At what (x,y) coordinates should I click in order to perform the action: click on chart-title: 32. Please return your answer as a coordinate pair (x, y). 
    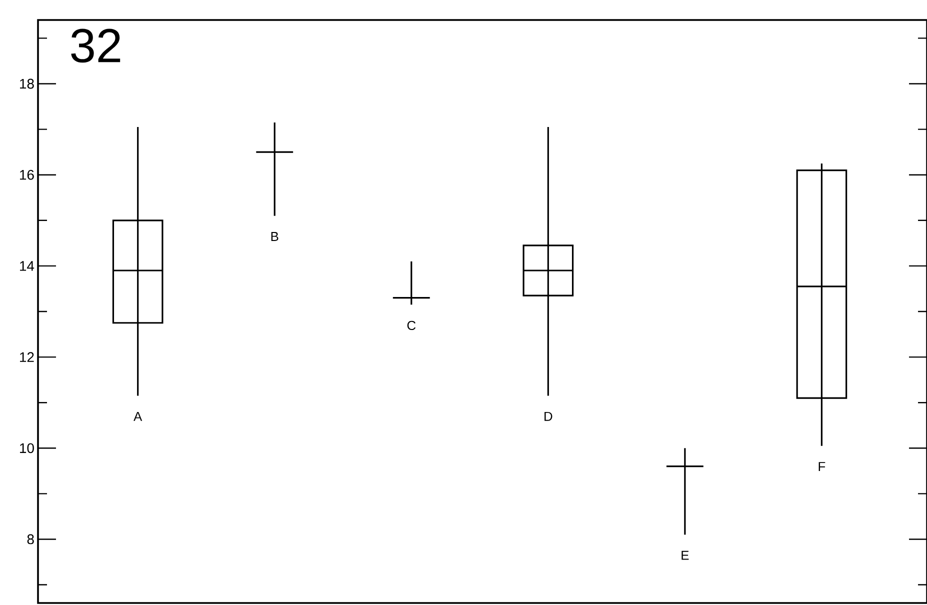
    Looking at the image, I should click on (95, 45).